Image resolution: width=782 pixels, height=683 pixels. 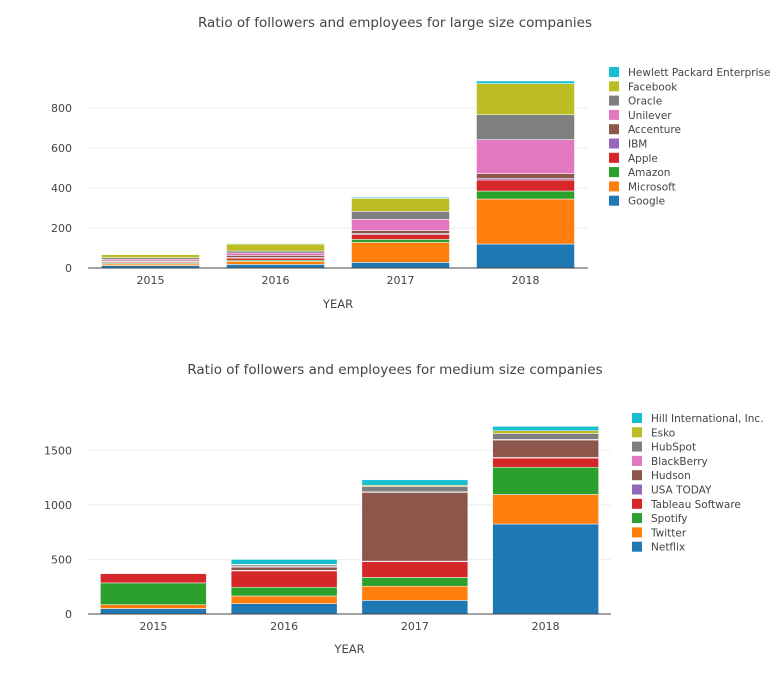 I want to click on bar-unilever-2018, so click(x=526, y=157).